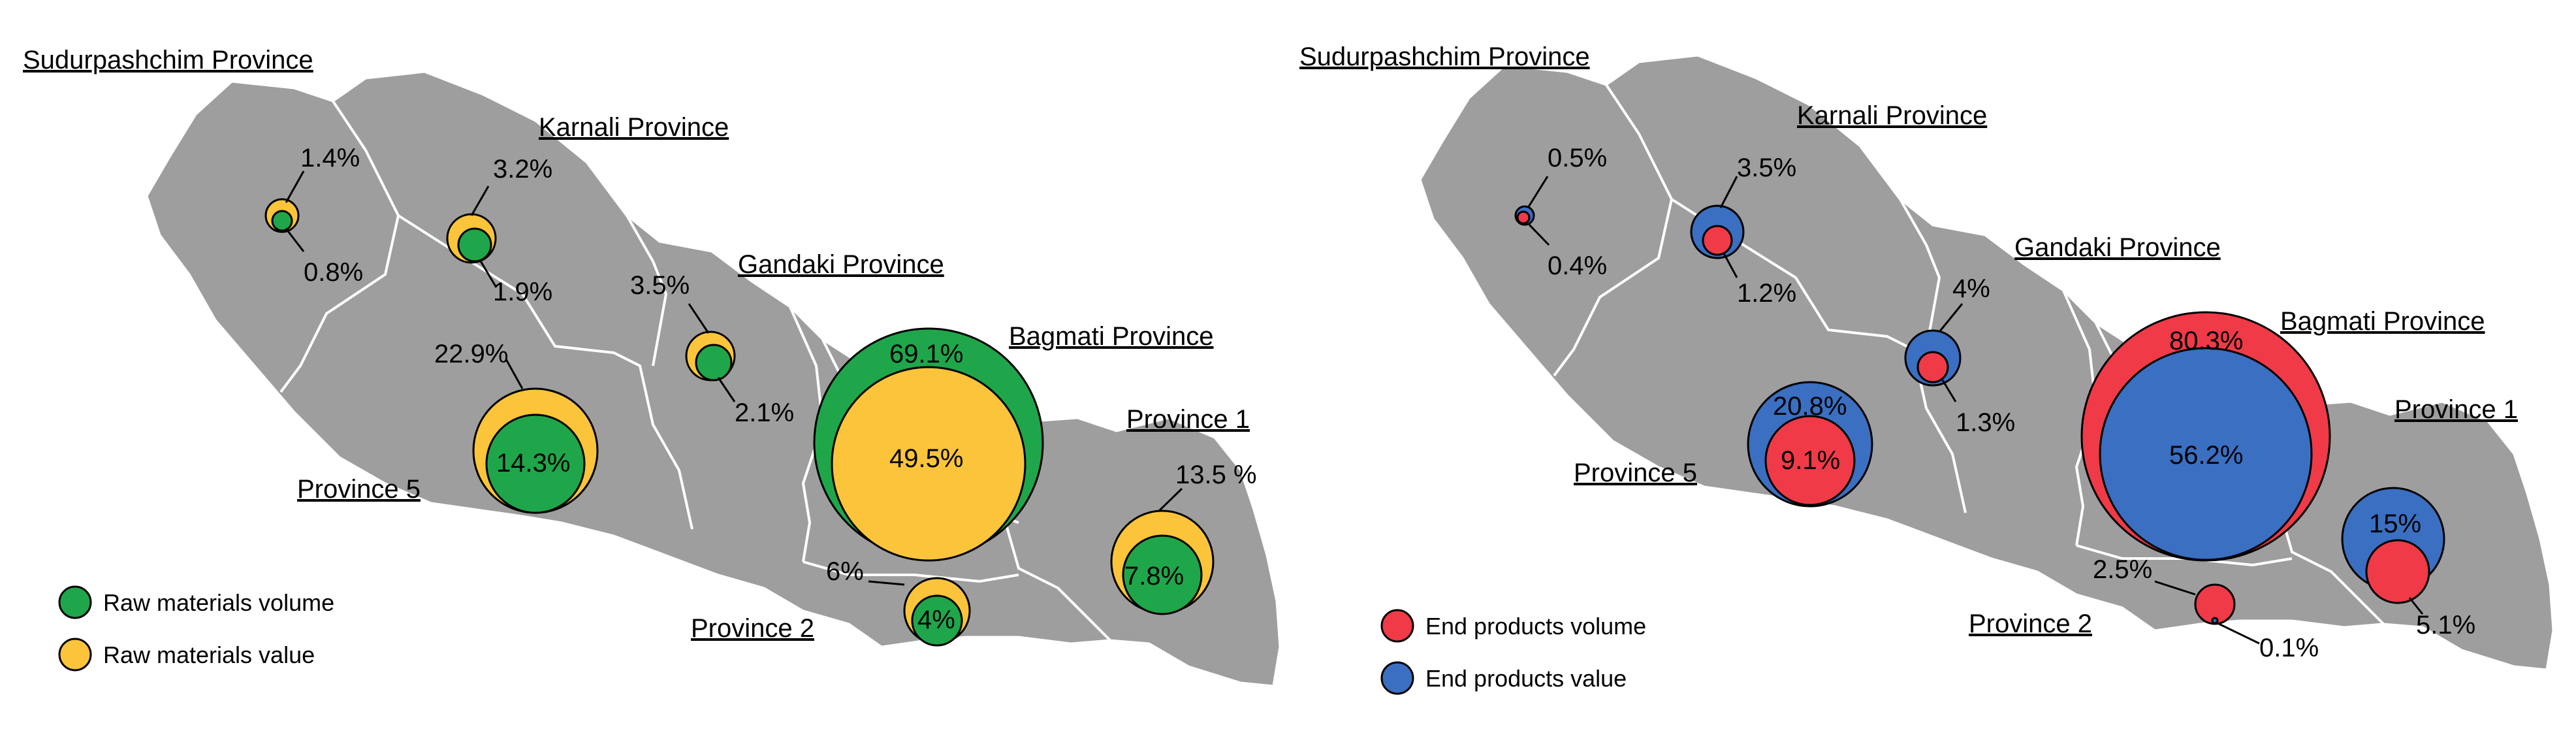 The width and height of the screenshot is (2576, 746). Describe the element at coordinates (533, 463) in the screenshot. I see `left-province5-volume-label: 14.3%` at that location.